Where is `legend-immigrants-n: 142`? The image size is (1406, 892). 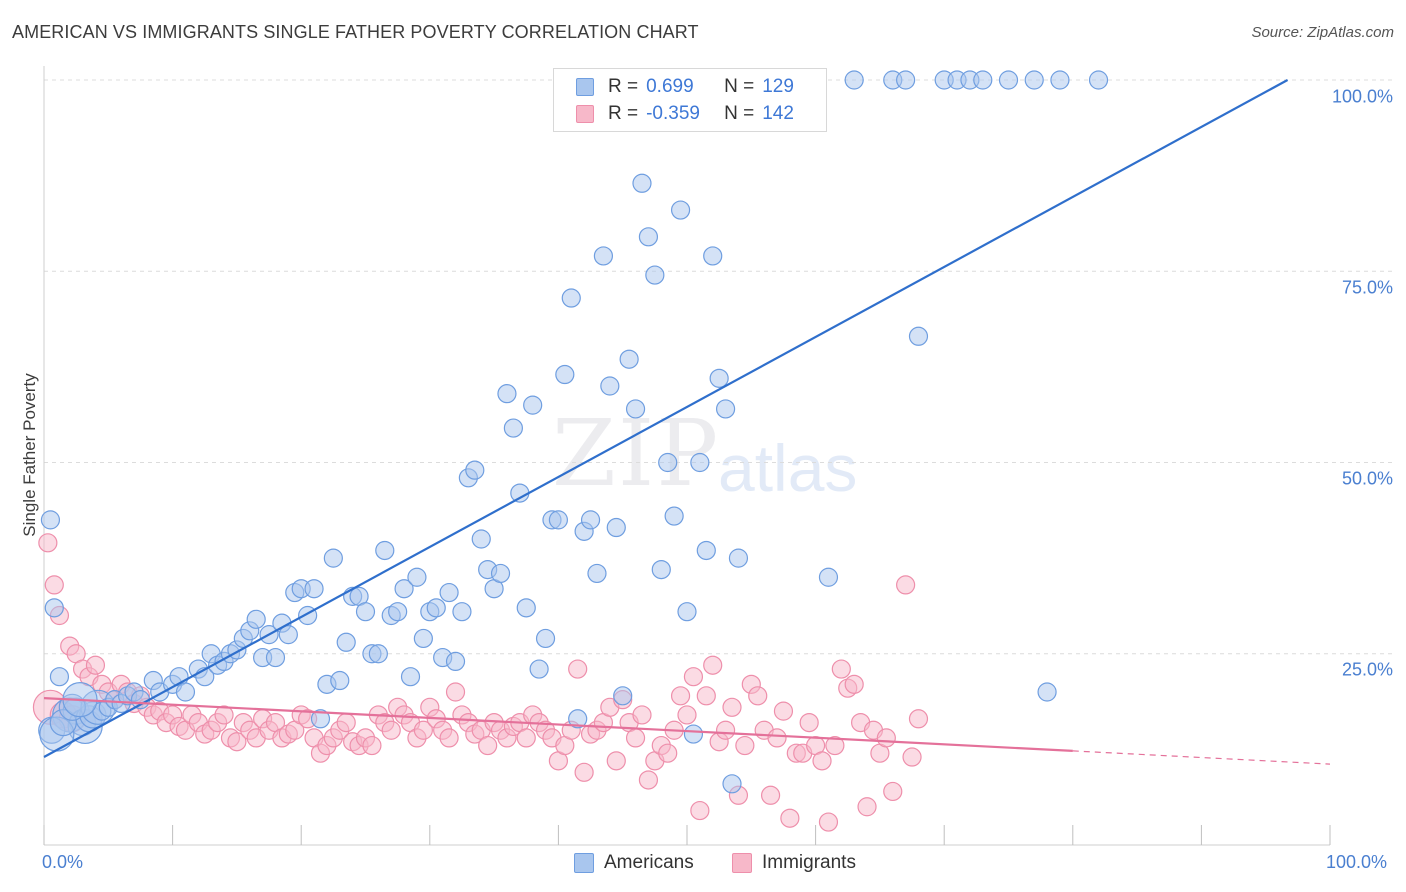
legend-immigrants-n: 142 is located at coordinates (778, 113).